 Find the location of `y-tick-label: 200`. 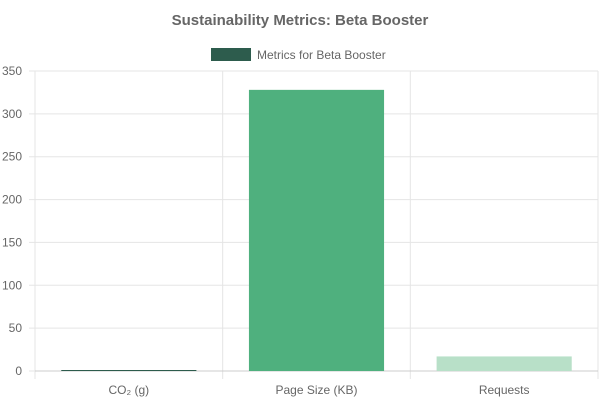

y-tick-label: 200 is located at coordinates (12, 200).